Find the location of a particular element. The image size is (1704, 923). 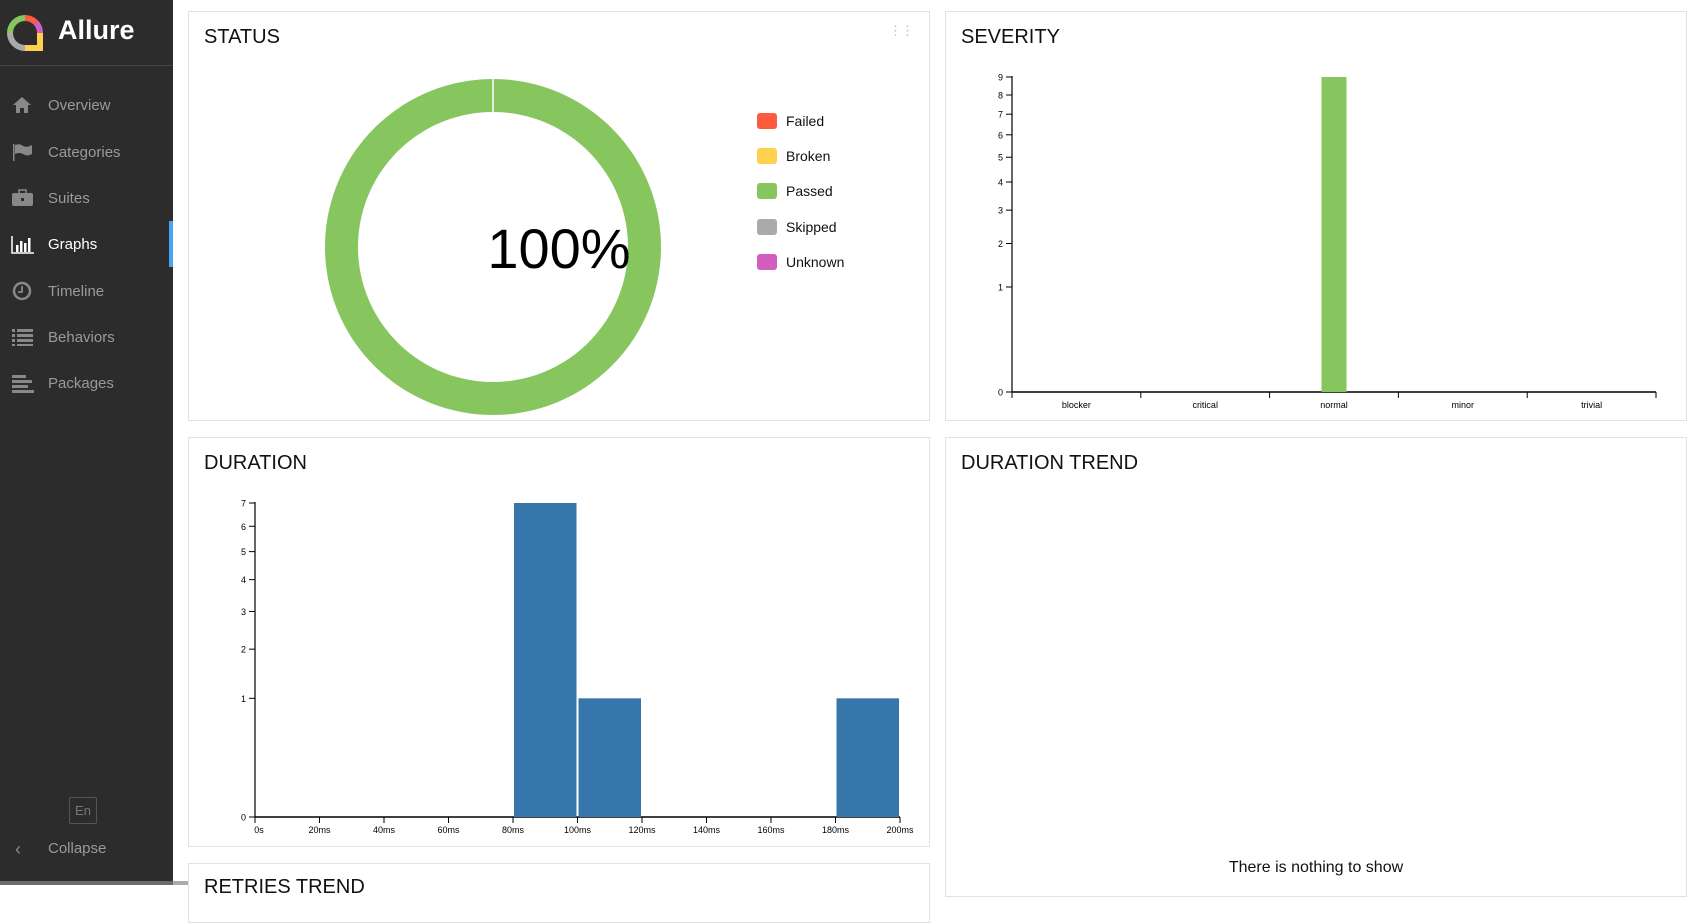

retries-trend-panel: RETRIES TREND is located at coordinates (559, 893).